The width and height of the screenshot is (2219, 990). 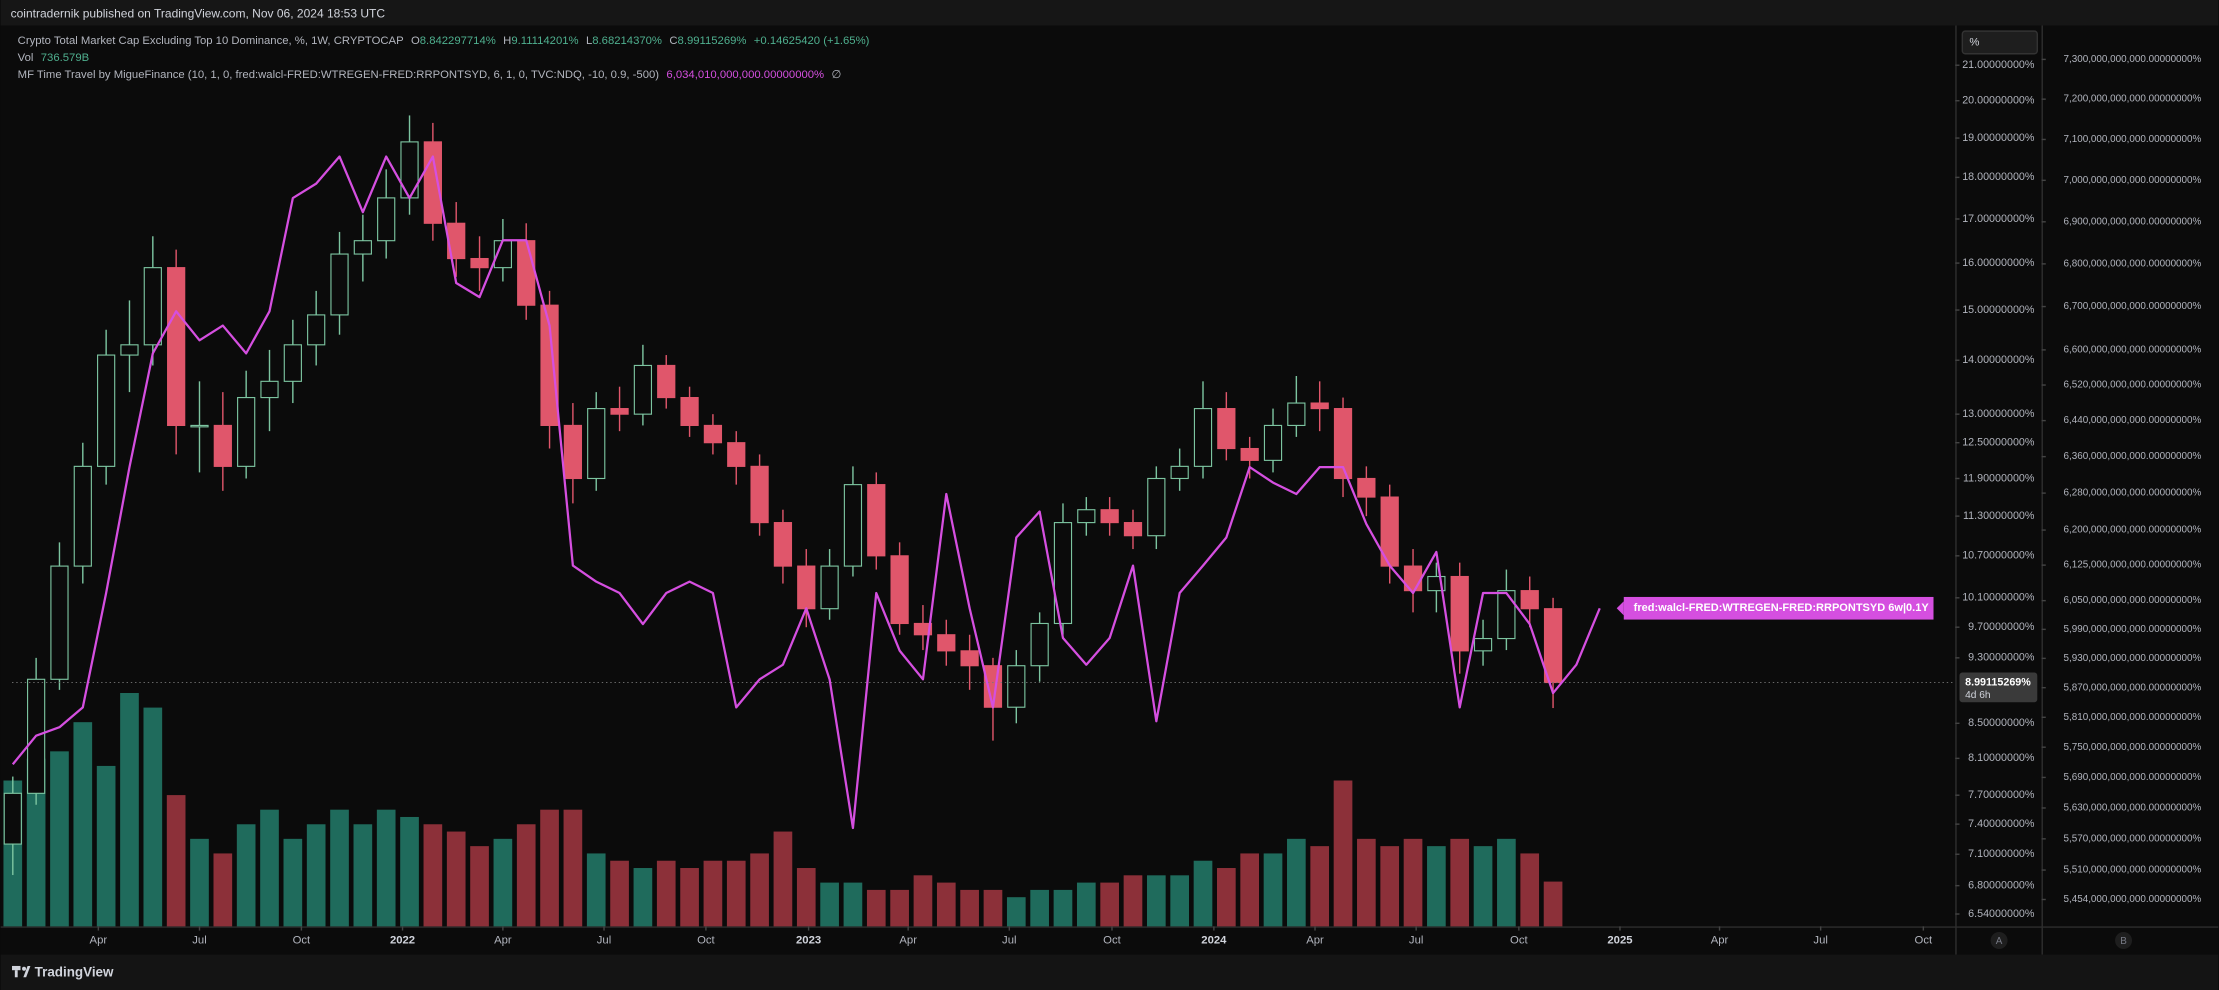 What do you see at coordinates (1998, 65) in the screenshot?
I see `y-tick-label: 21.00000000%` at bounding box center [1998, 65].